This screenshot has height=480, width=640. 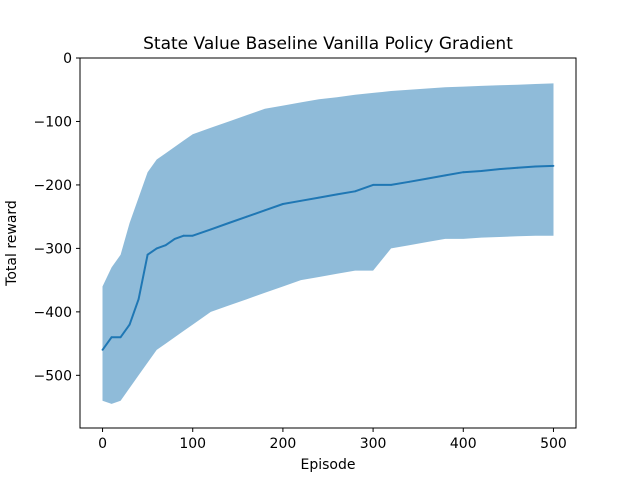 What do you see at coordinates (328, 465) in the screenshot?
I see `x-axis-label: Episode` at bounding box center [328, 465].